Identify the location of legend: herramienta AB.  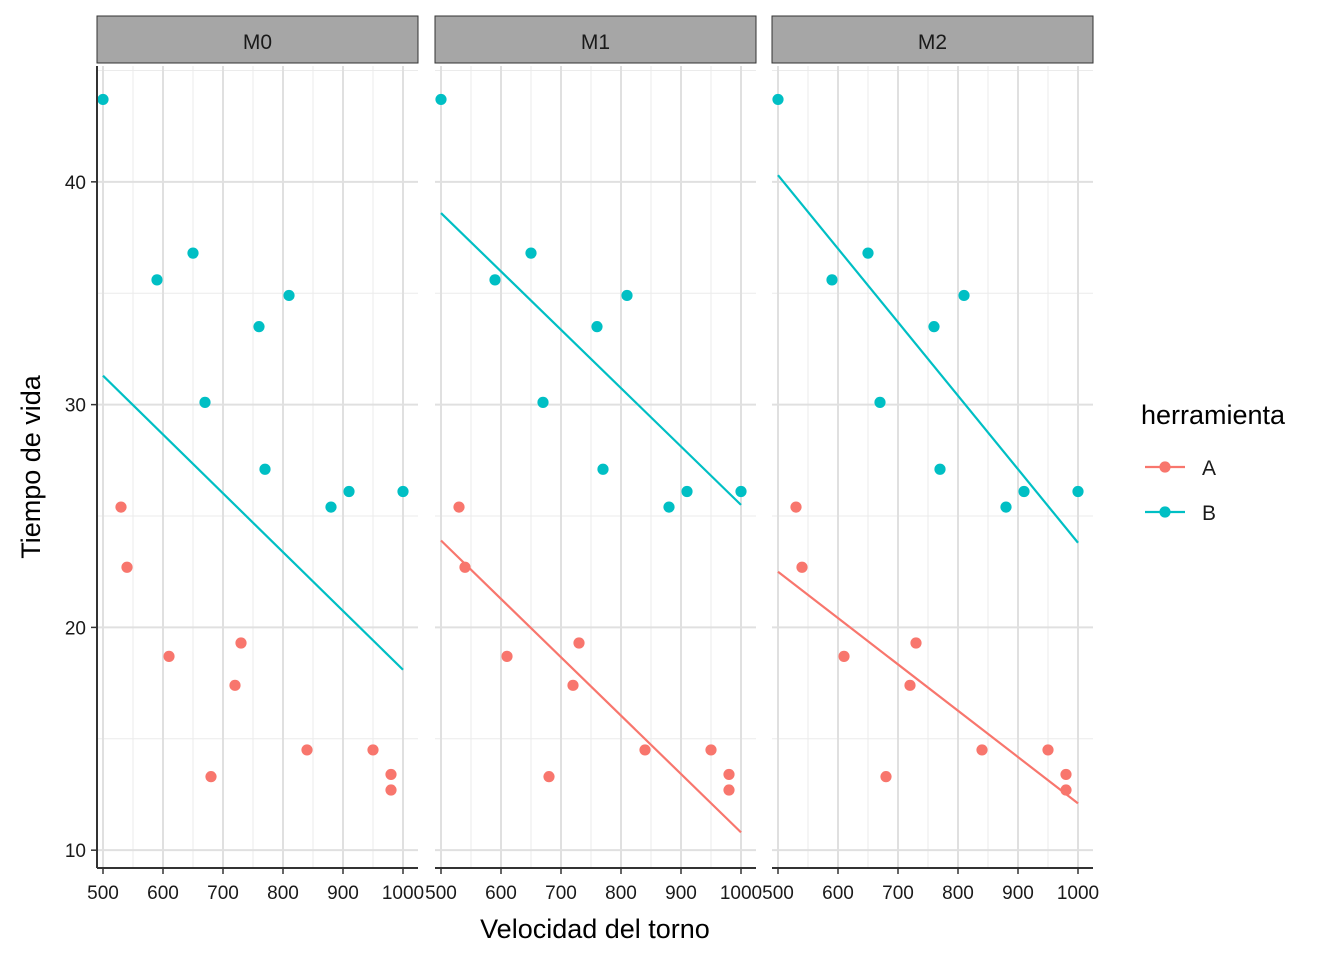
(1213, 462).